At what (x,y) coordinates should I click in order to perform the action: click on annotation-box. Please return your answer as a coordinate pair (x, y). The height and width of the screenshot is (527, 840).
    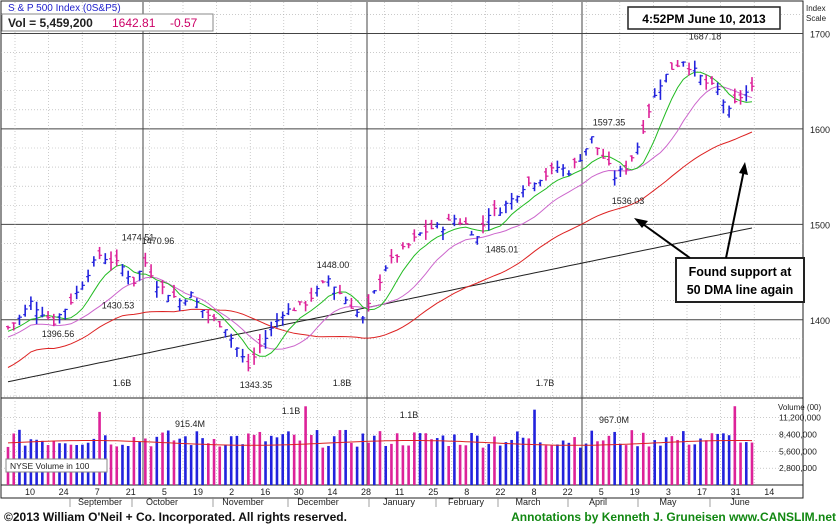
    Looking at the image, I should click on (740, 280).